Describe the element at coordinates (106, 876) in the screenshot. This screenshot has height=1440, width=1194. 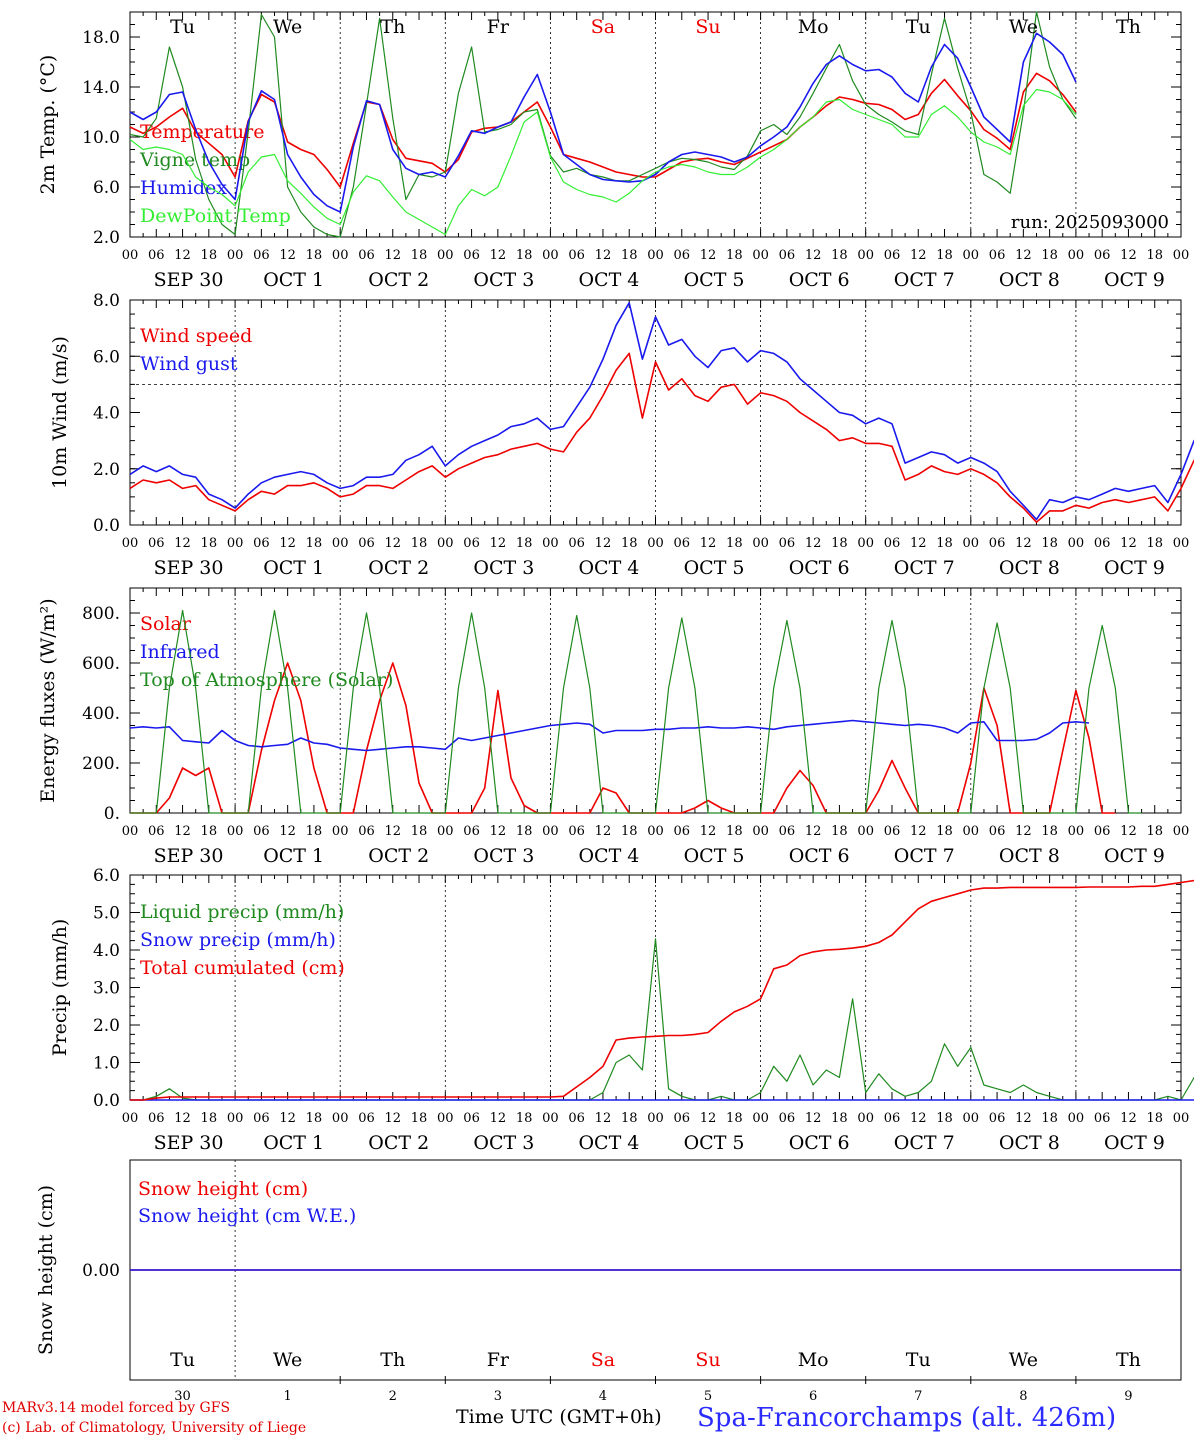
I see `y-tick-label: 6.0` at that location.